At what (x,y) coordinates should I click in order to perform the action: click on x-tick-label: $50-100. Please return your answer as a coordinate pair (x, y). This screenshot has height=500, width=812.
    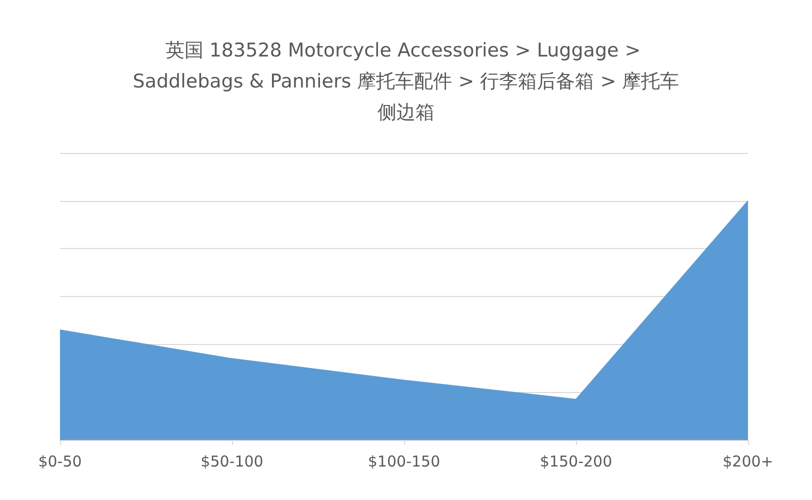
    Looking at the image, I should click on (232, 461).